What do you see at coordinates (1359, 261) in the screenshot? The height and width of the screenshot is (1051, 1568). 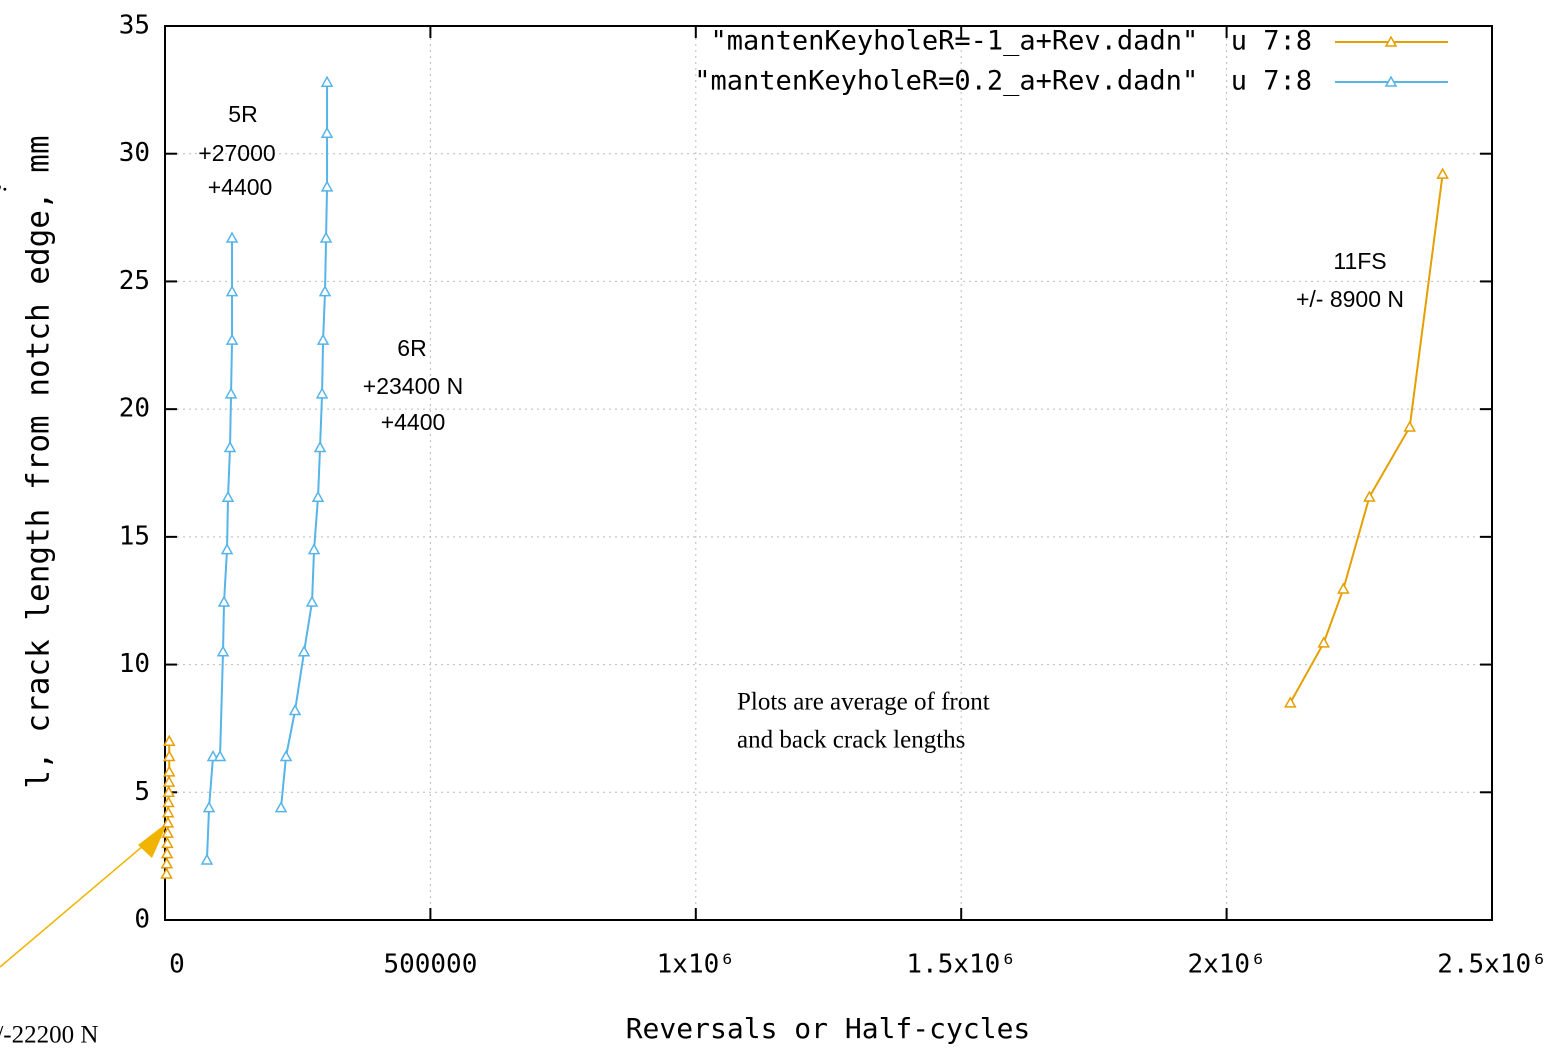 I see `annotation: 11FS` at bounding box center [1359, 261].